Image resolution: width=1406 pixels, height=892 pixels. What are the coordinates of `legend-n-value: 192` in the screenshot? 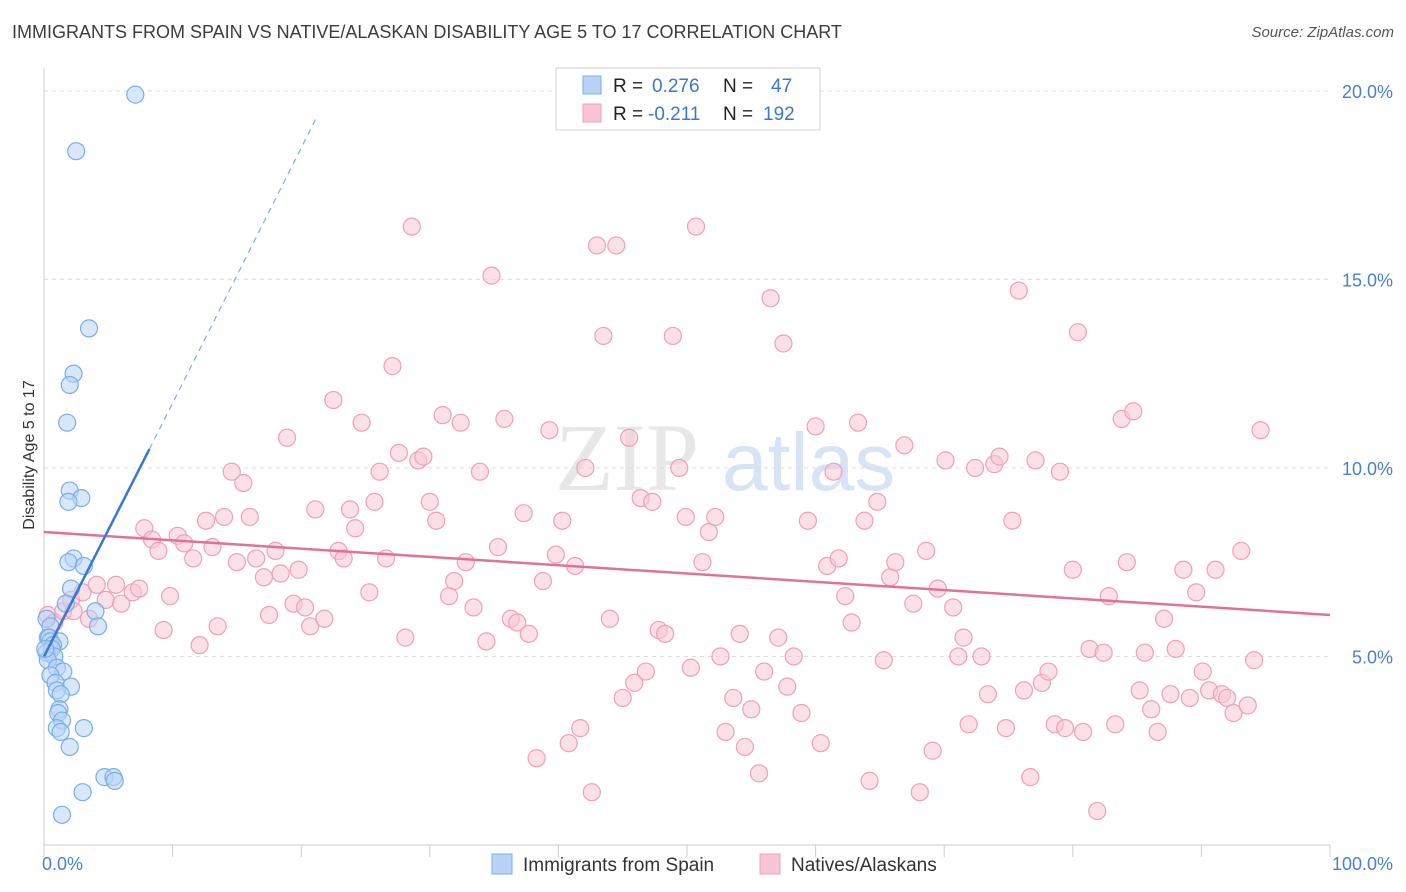 It's located at (779, 114).